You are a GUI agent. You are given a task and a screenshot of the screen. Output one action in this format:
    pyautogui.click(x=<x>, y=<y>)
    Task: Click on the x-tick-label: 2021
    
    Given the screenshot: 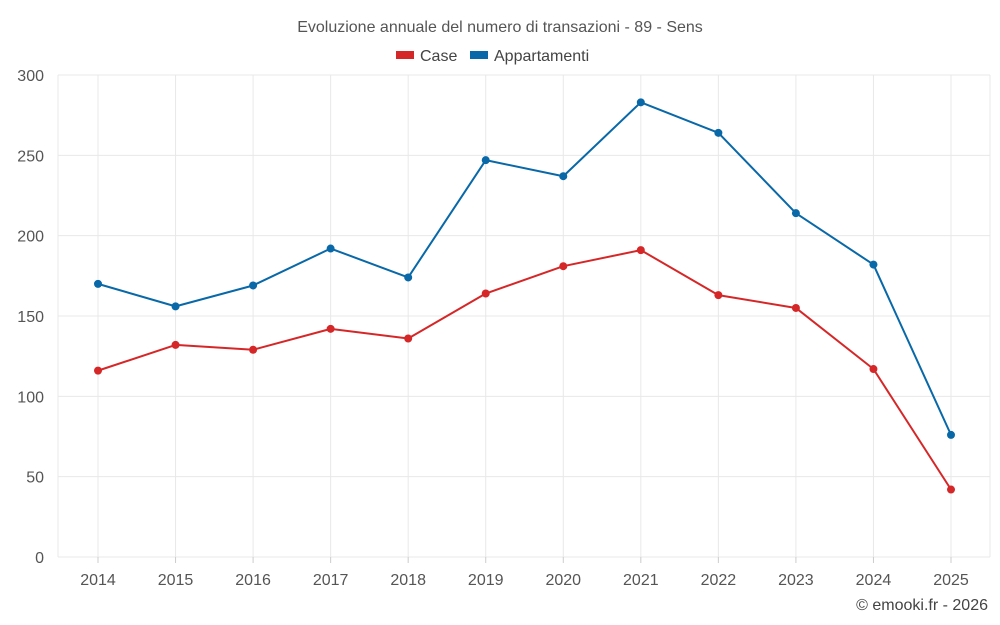 What is the action you would take?
    pyautogui.click(x=641, y=580)
    